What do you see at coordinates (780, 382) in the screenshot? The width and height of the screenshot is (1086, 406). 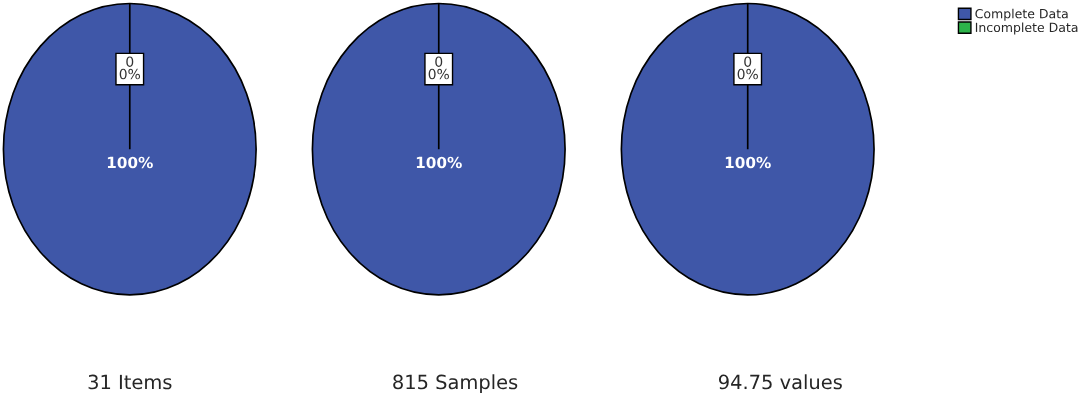 I see `text: 94.75 values` at bounding box center [780, 382].